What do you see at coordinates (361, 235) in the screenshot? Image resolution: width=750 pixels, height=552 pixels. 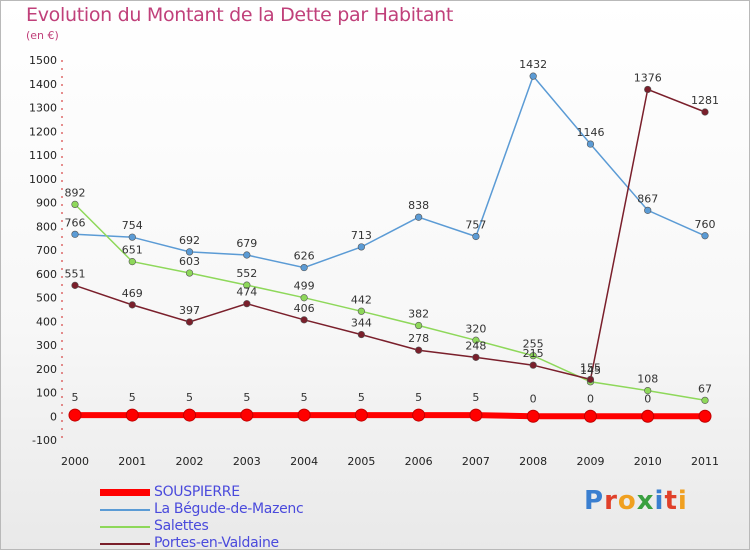 I see `data-label: 713` at bounding box center [361, 235].